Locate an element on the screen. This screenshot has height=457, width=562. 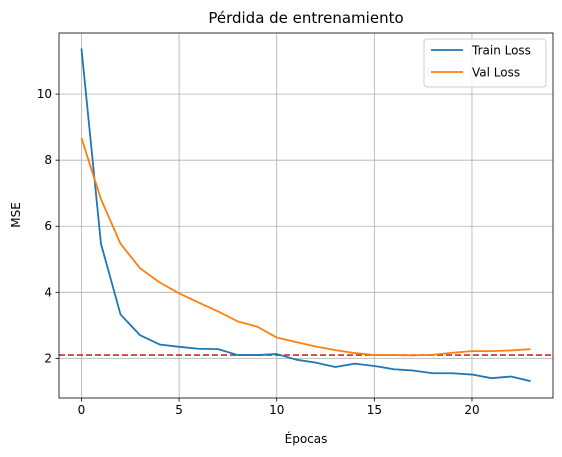
chart-title: Pérdida de entrenamiento is located at coordinates (305, 18).